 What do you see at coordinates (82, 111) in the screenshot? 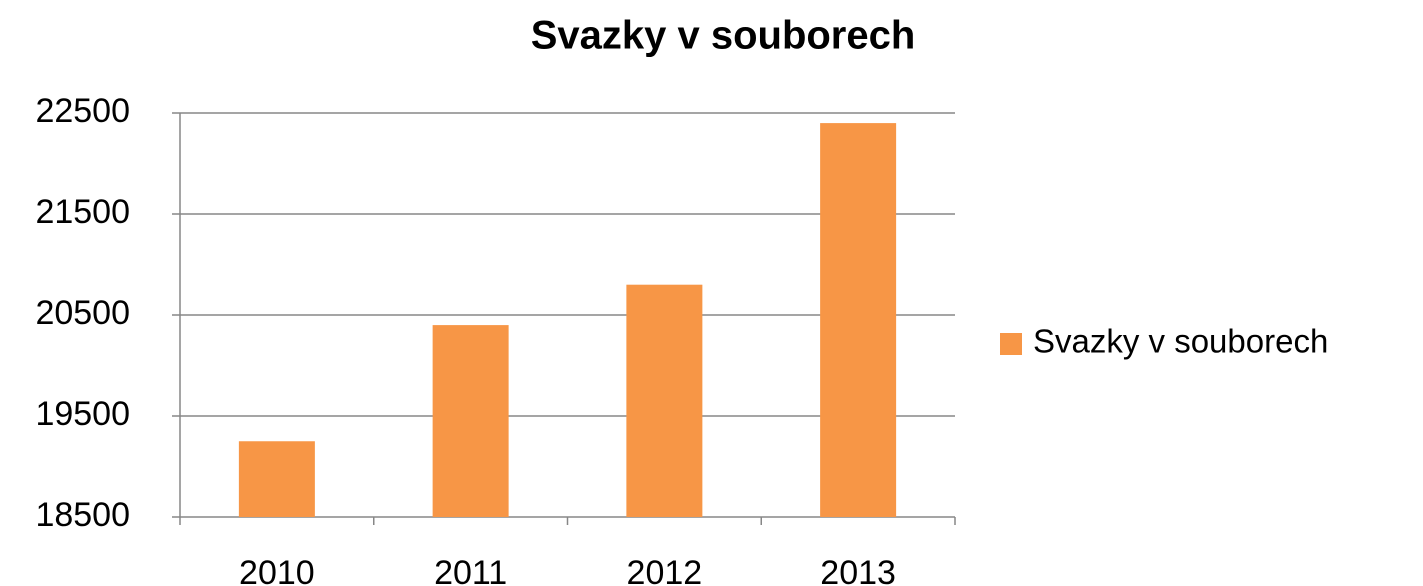
I see `y-tick-label: 22500` at bounding box center [82, 111].